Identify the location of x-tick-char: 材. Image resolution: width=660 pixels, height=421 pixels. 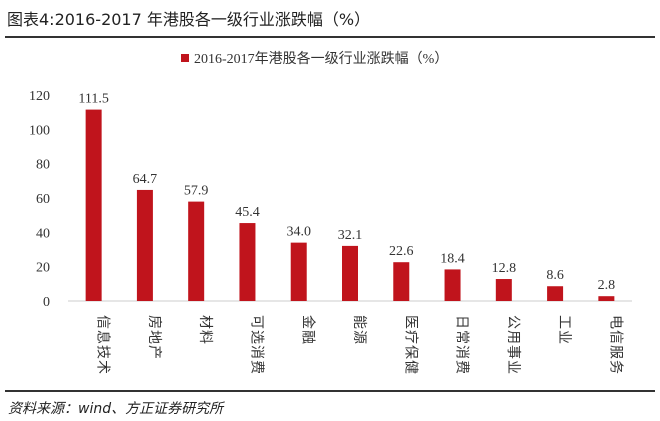
(205, 322).